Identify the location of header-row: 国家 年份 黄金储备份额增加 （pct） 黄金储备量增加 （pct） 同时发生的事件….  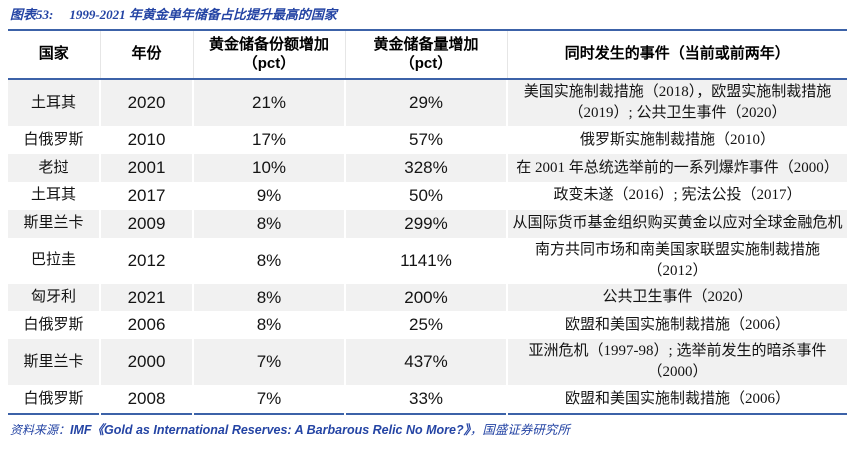
(427, 55).